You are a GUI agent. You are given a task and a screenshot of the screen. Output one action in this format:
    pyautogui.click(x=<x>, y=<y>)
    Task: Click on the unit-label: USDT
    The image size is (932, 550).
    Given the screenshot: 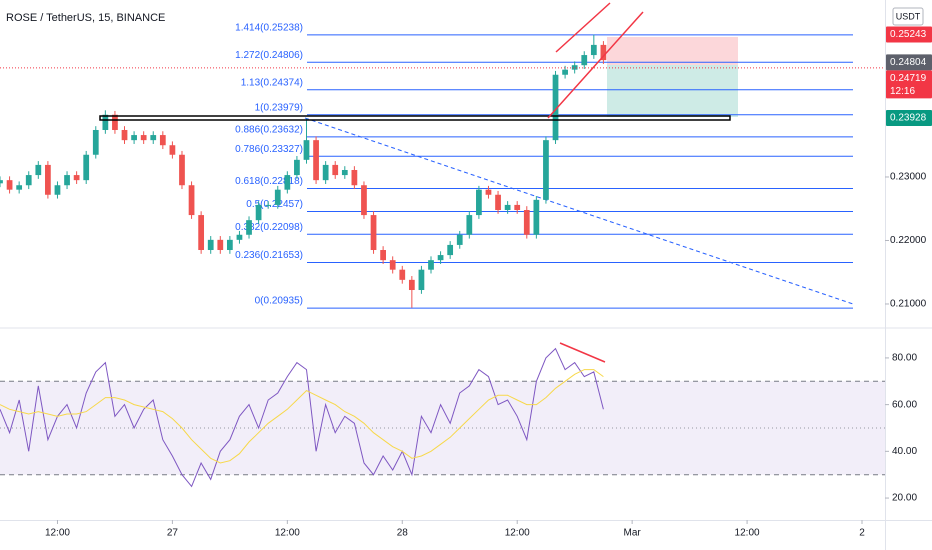 What is the action you would take?
    pyautogui.click(x=908, y=16)
    